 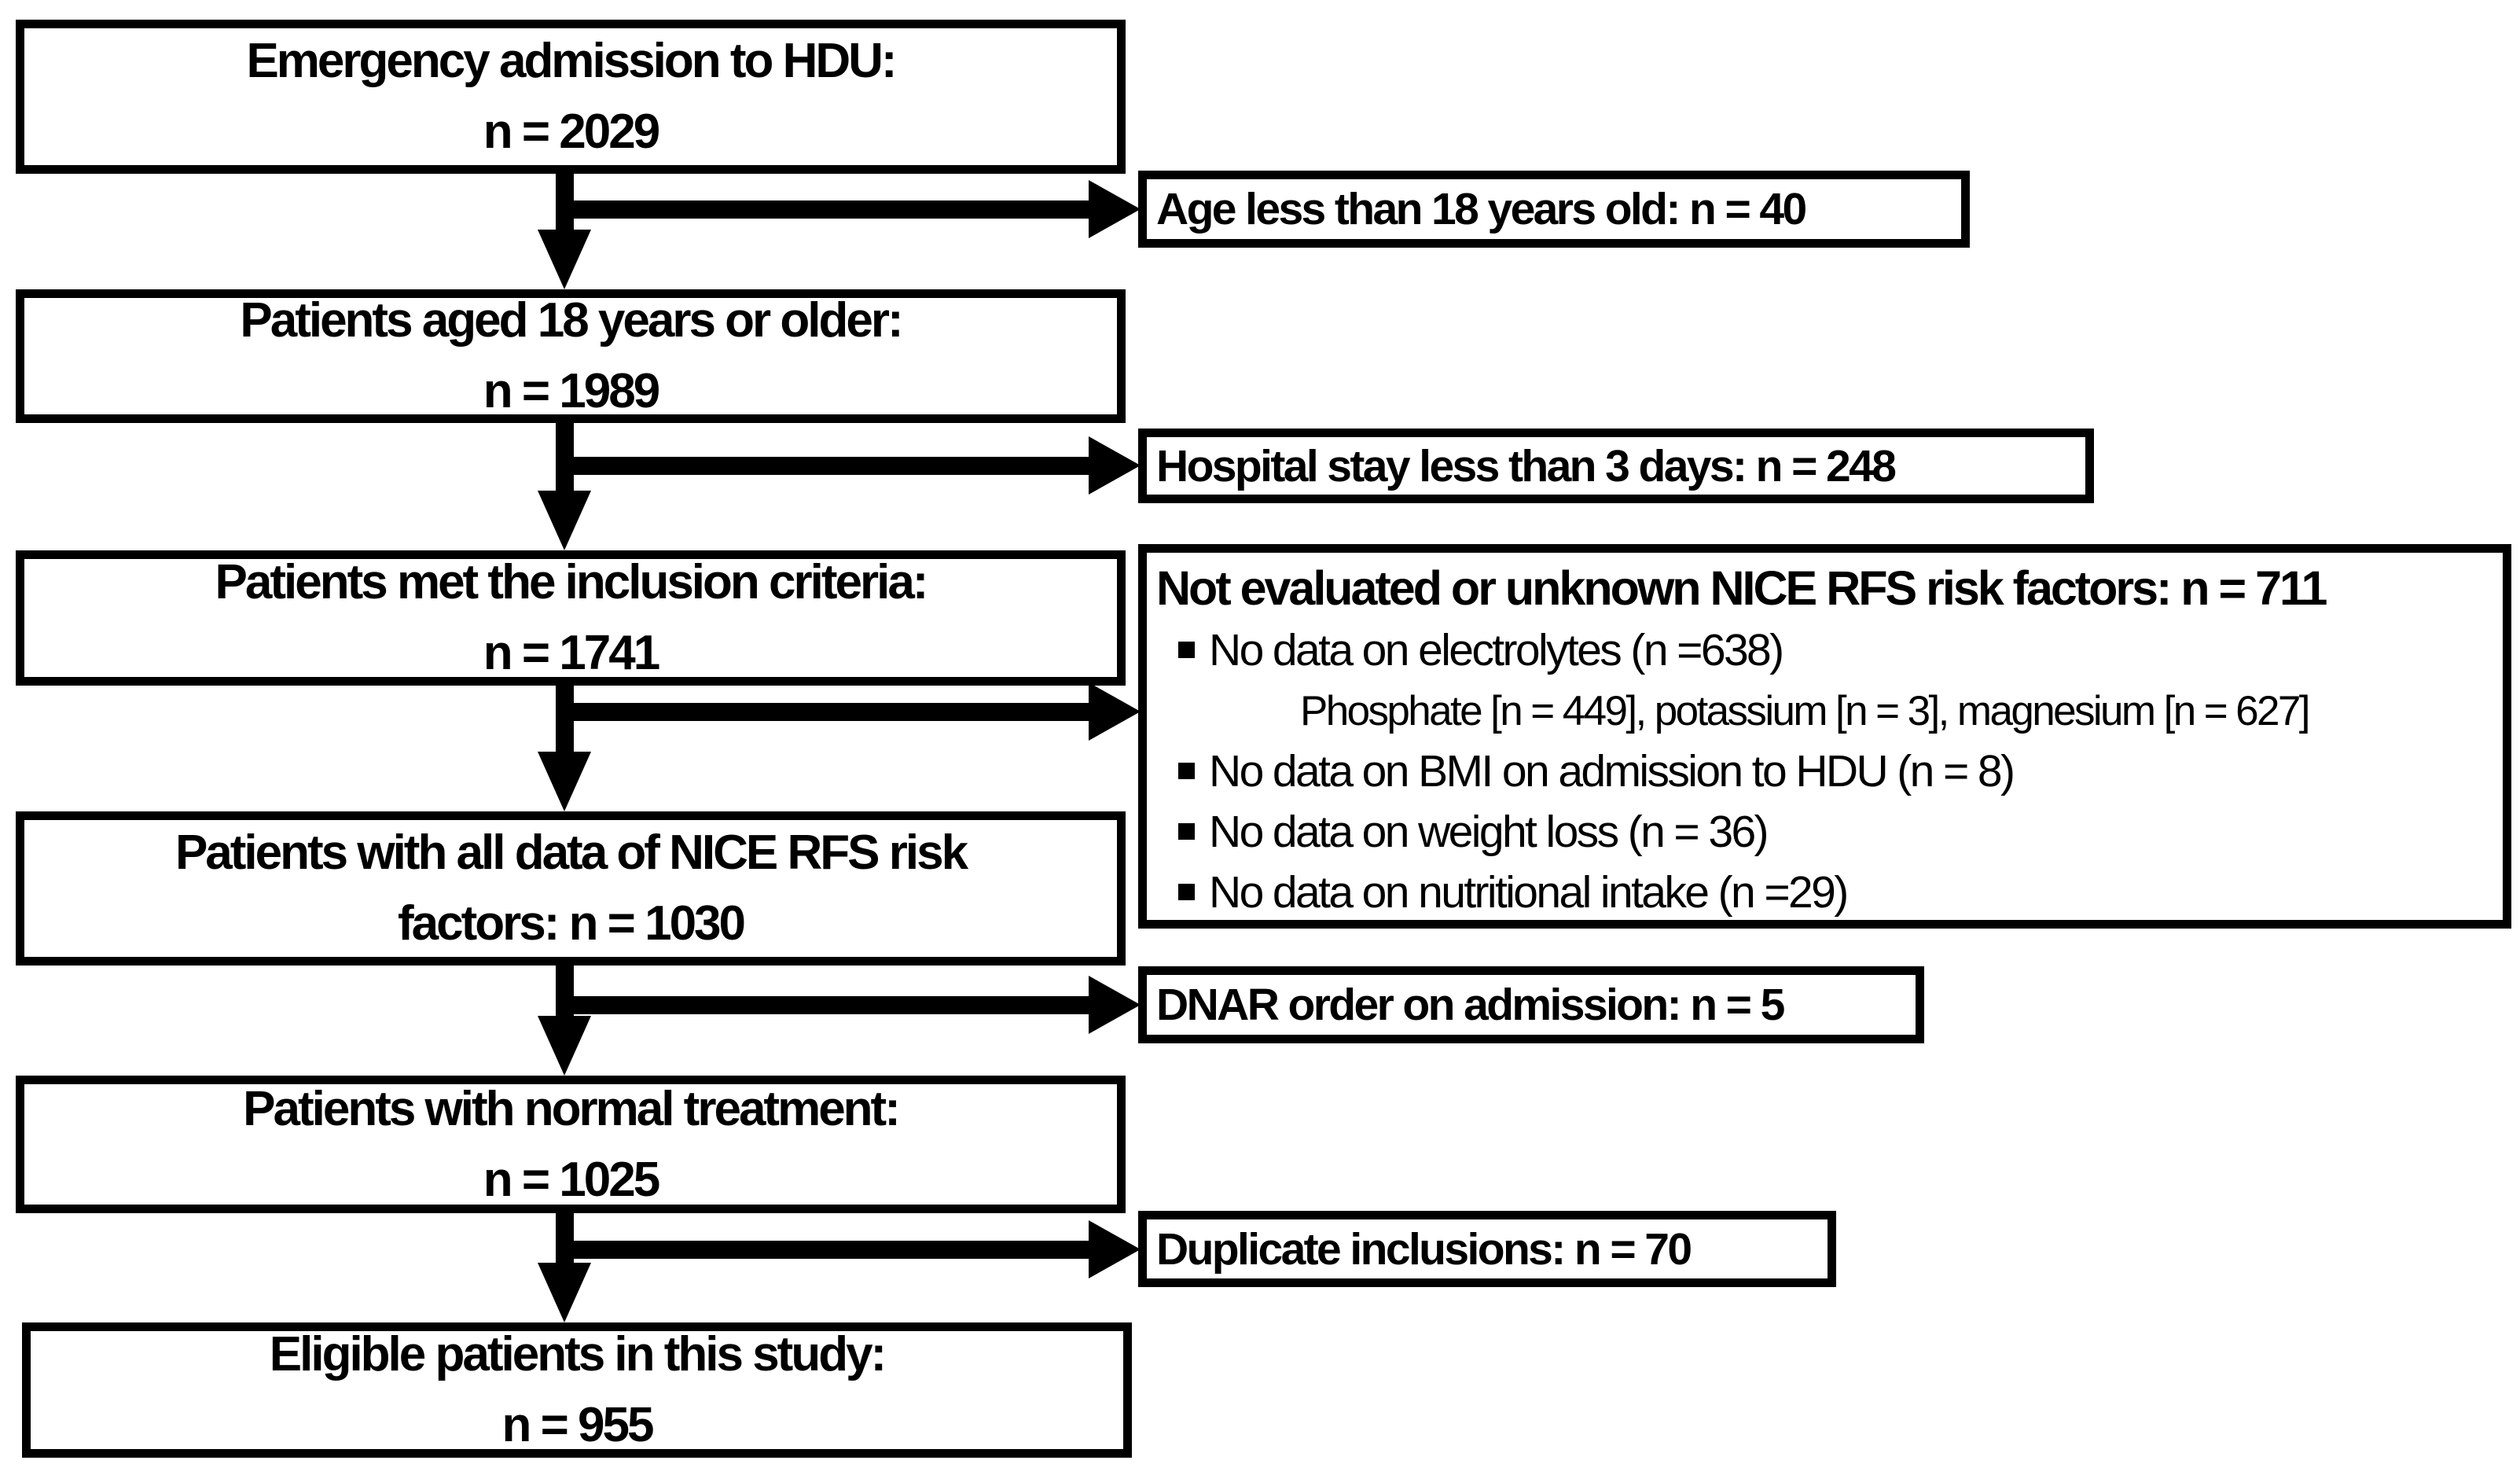 I want to click on exclusion-box-hospital-stay: Hospital stay less than 3 days: n = 248, so click(x=1616, y=466).